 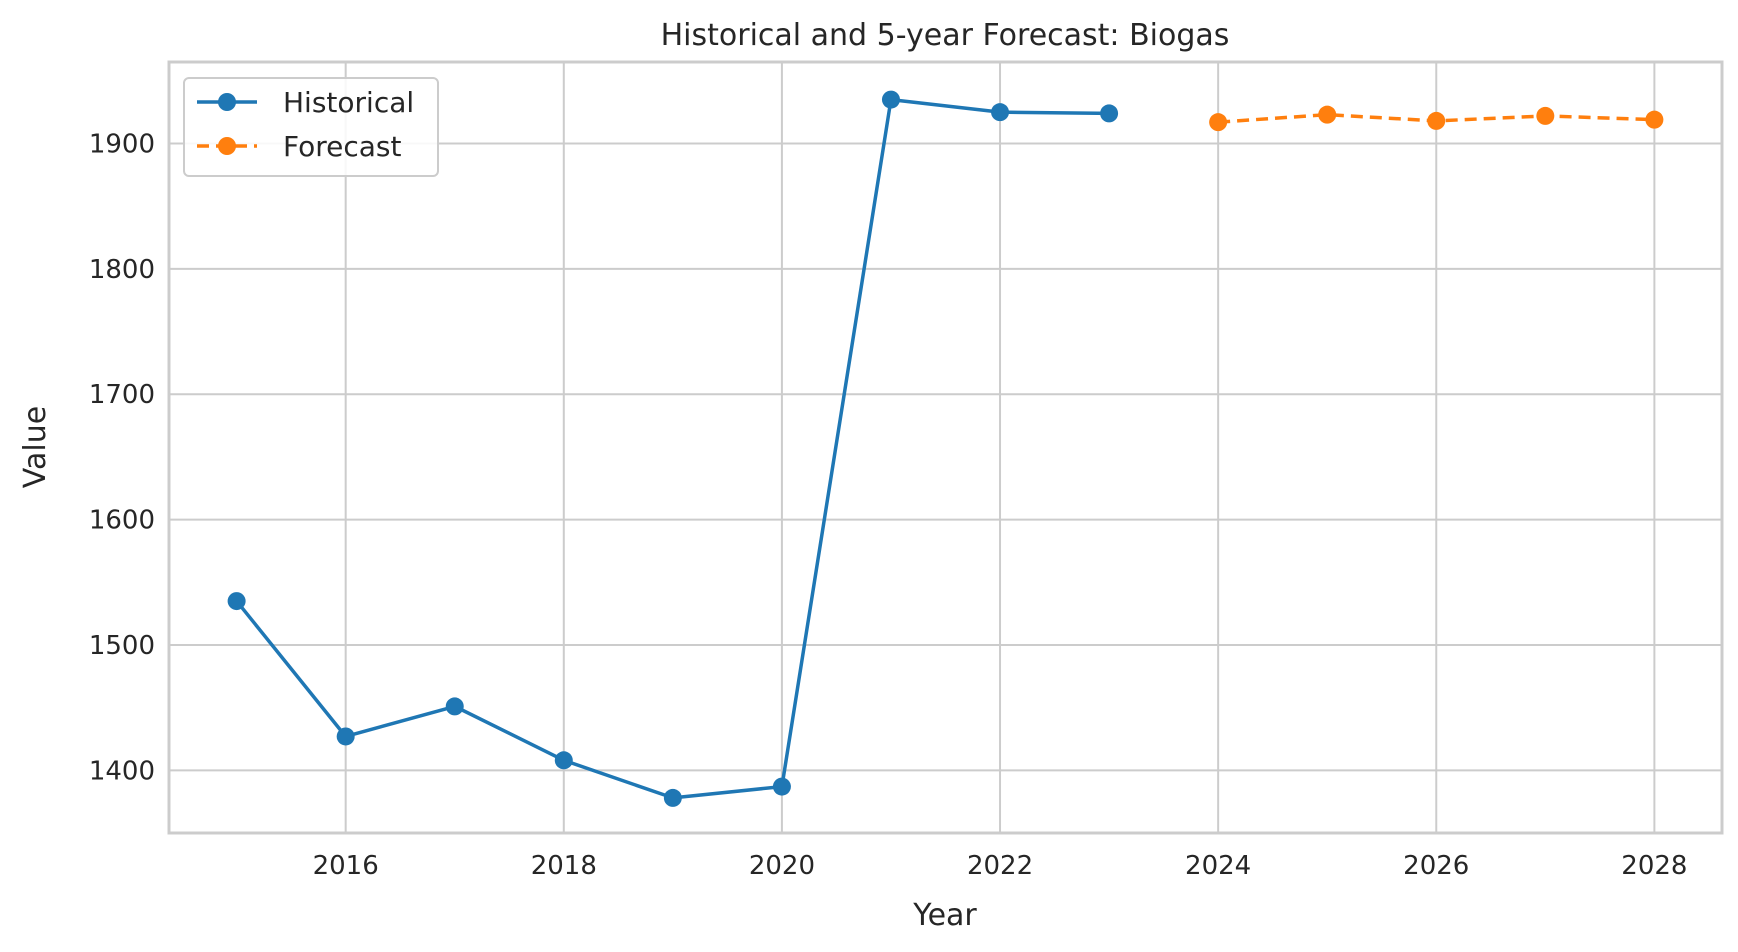 What do you see at coordinates (122, 270) in the screenshot?
I see `y-tick-label: 1800` at bounding box center [122, 270].